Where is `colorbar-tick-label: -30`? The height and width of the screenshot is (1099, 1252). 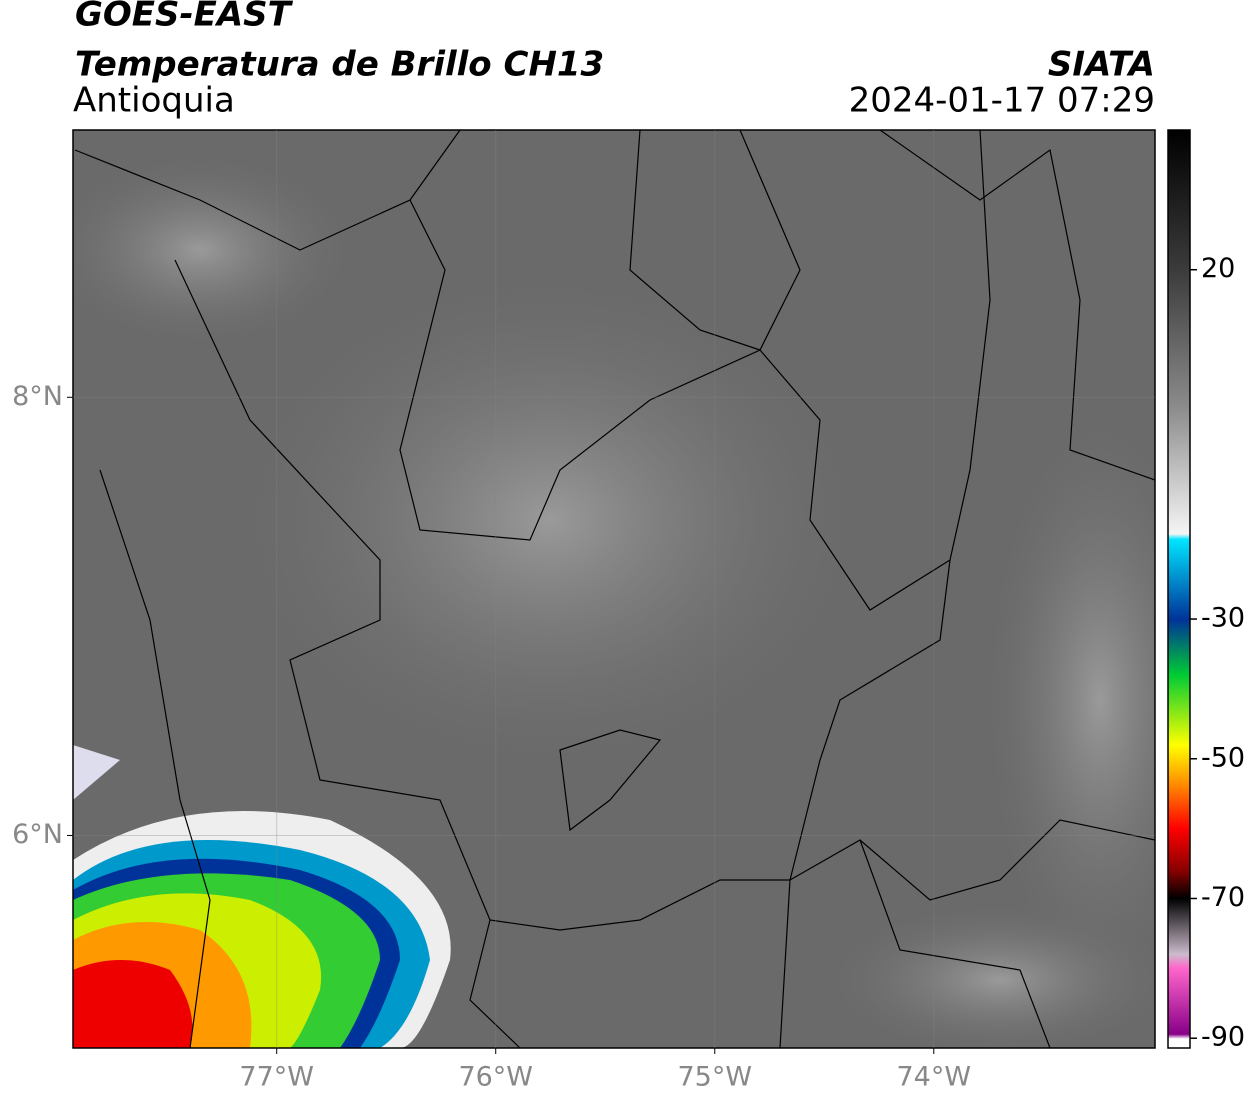
colorbar-tick-label: -30 is located at coordinates (1223, 618).